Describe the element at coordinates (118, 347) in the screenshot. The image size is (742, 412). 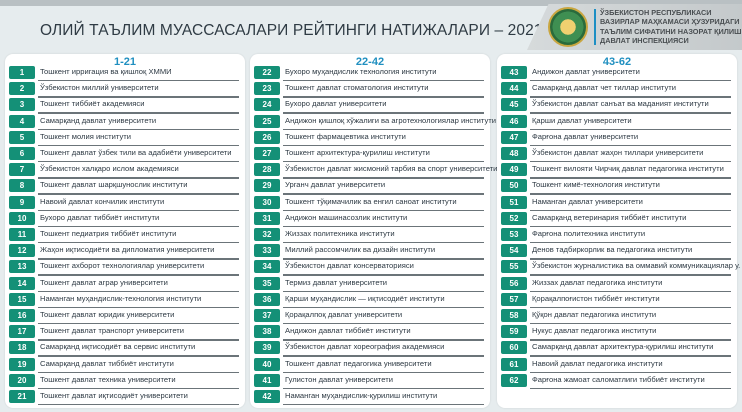
I see `institution-name: Самарқанд иқтисодиёт ва сервис институти` at that location.